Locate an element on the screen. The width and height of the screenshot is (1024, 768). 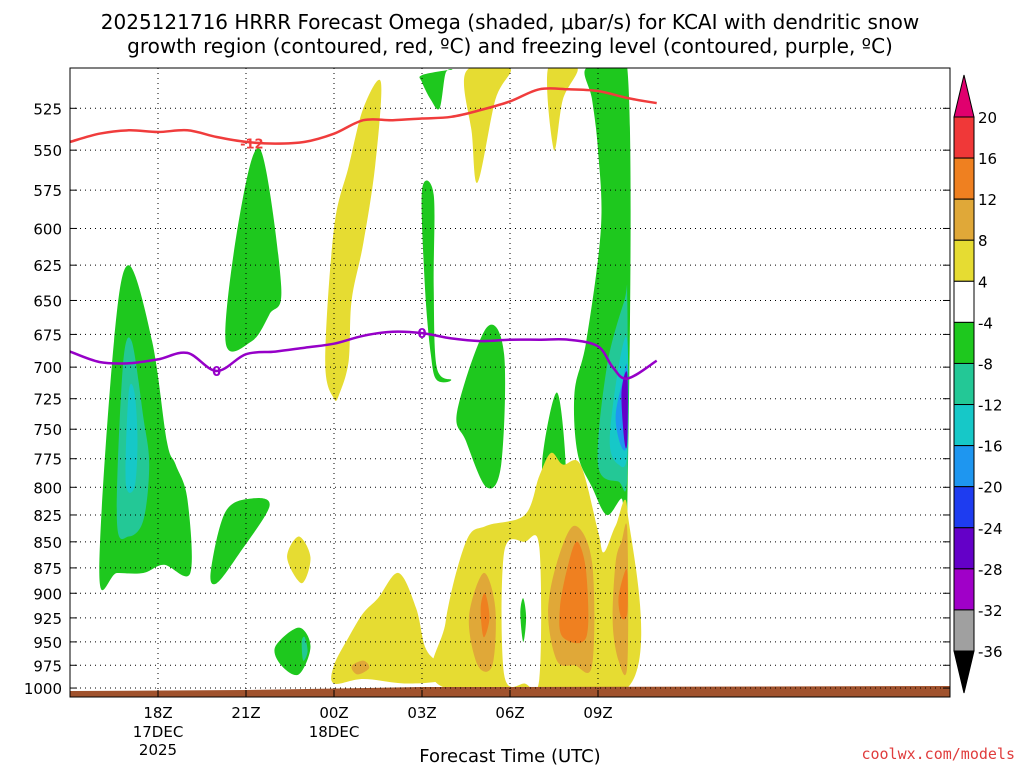
y-tick-label-800: 800 is located at coordinates (47, 488).